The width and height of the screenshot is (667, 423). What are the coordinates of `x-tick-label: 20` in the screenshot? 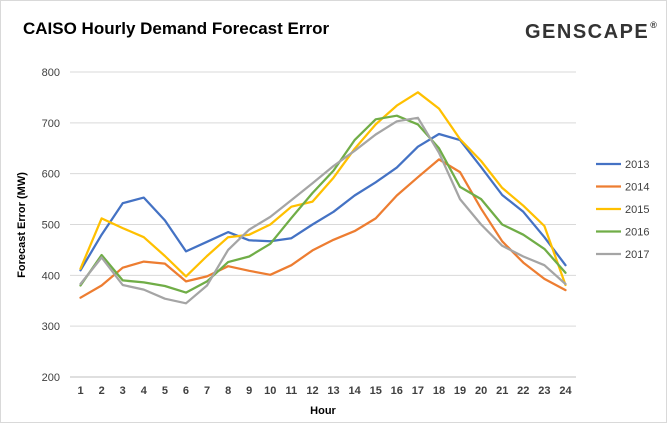 It's located at (481, 391).